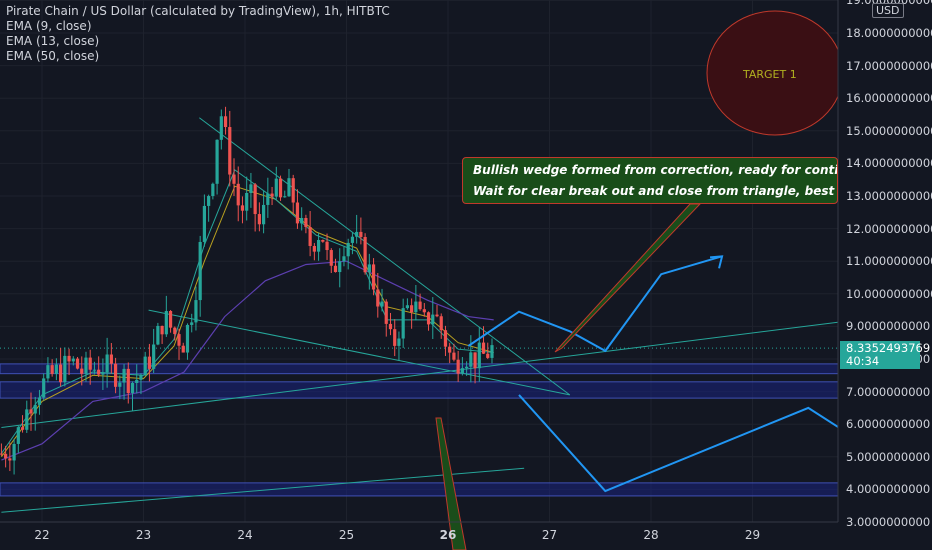 The image size is (932, 550). Describe the element at coordinates (889, 261) in the screenshot. I see `price-tick-label: 11.0000000000` at that location.